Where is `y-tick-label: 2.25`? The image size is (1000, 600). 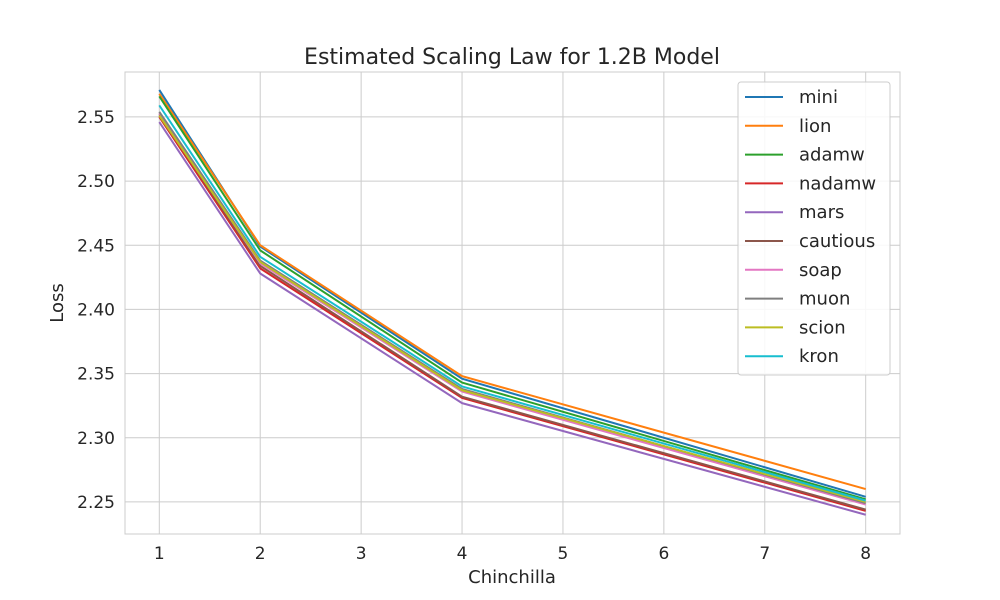 y-tick-label: 2.25 is located at coordinates (96, 503).